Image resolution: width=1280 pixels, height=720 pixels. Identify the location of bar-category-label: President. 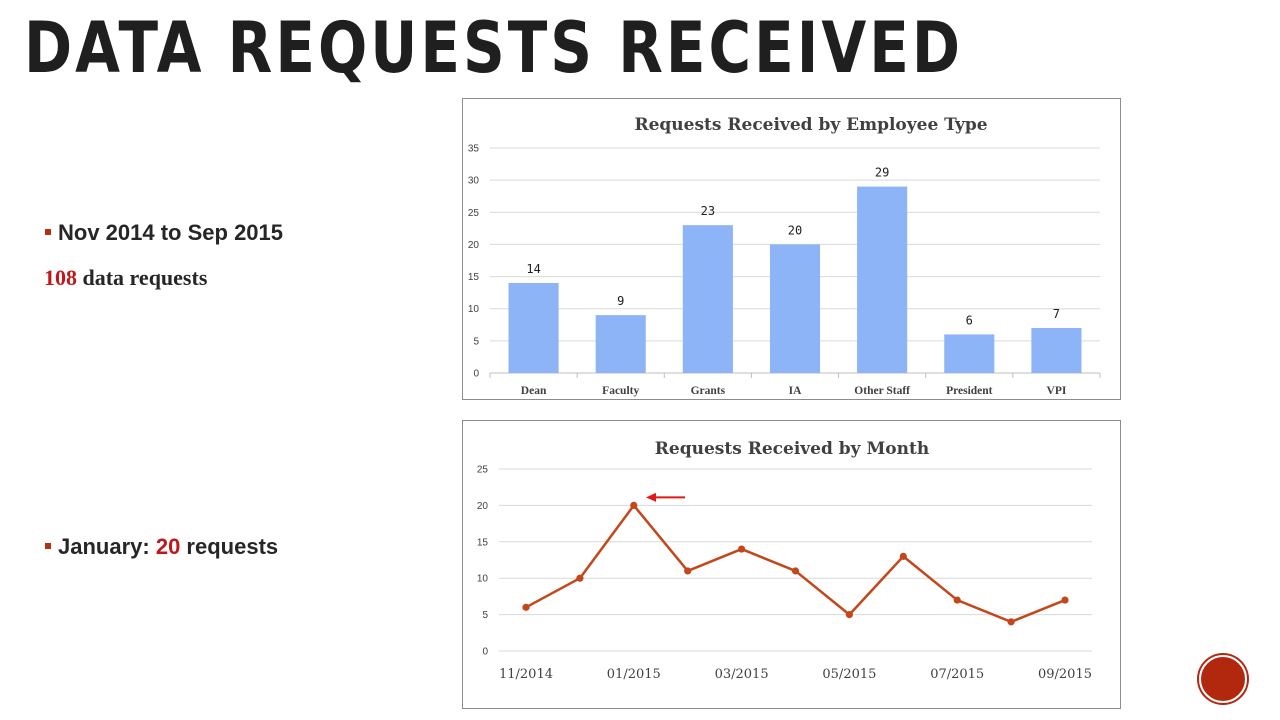
(969, 391).